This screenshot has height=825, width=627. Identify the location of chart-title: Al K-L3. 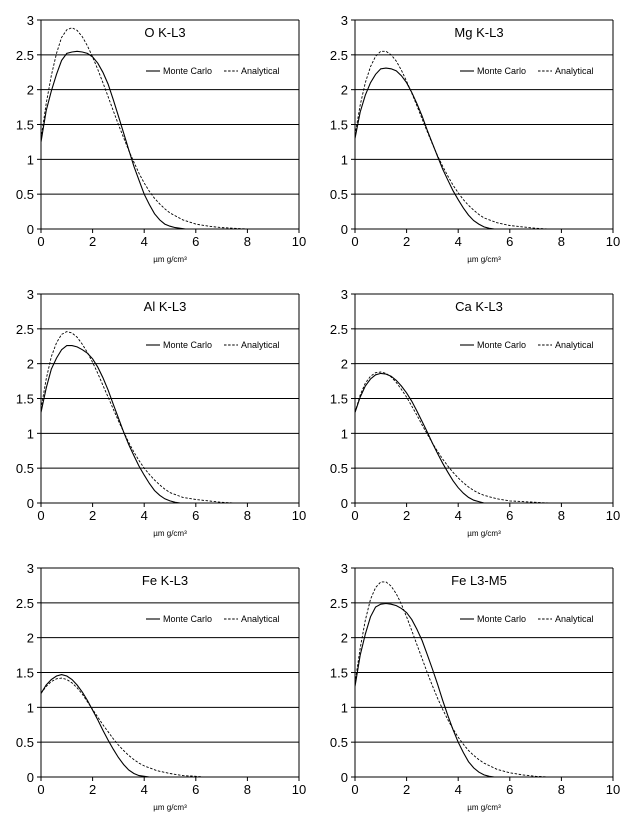
(165, 306).